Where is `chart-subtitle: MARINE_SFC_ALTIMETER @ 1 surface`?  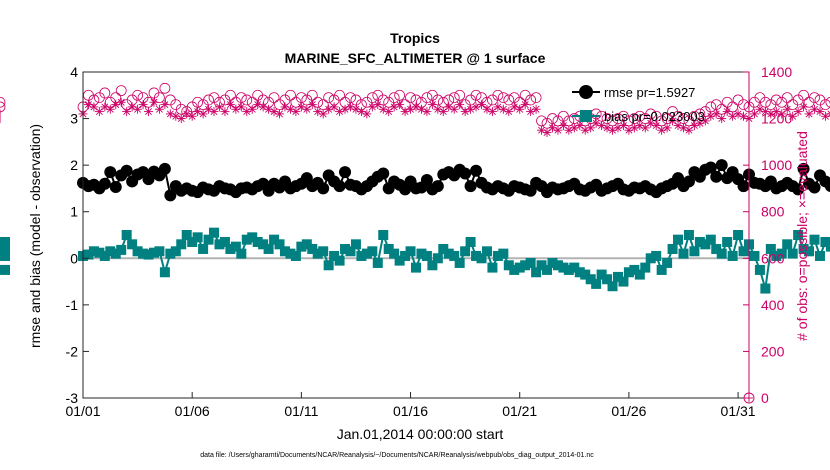
chart-subtitle: MARINE_SFC_ALTIMETER @ 1 surface is located at coordinates (415, 58).